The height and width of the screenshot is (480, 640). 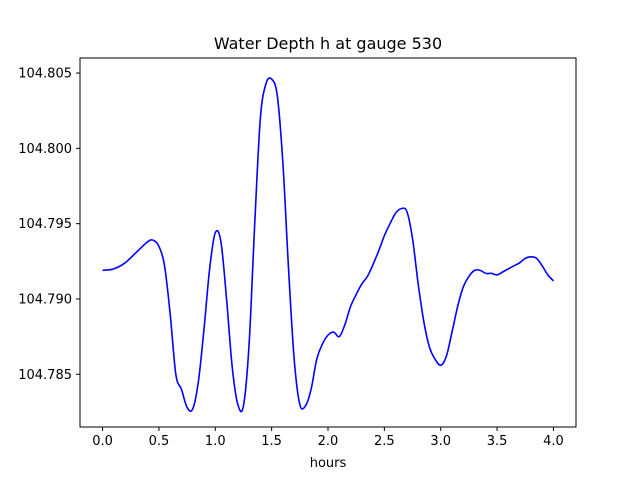 What do you see at coordinates (45, 74) in the screenshot?
I see `y-tick-label: 104.805` at bounding box center [45, 74].